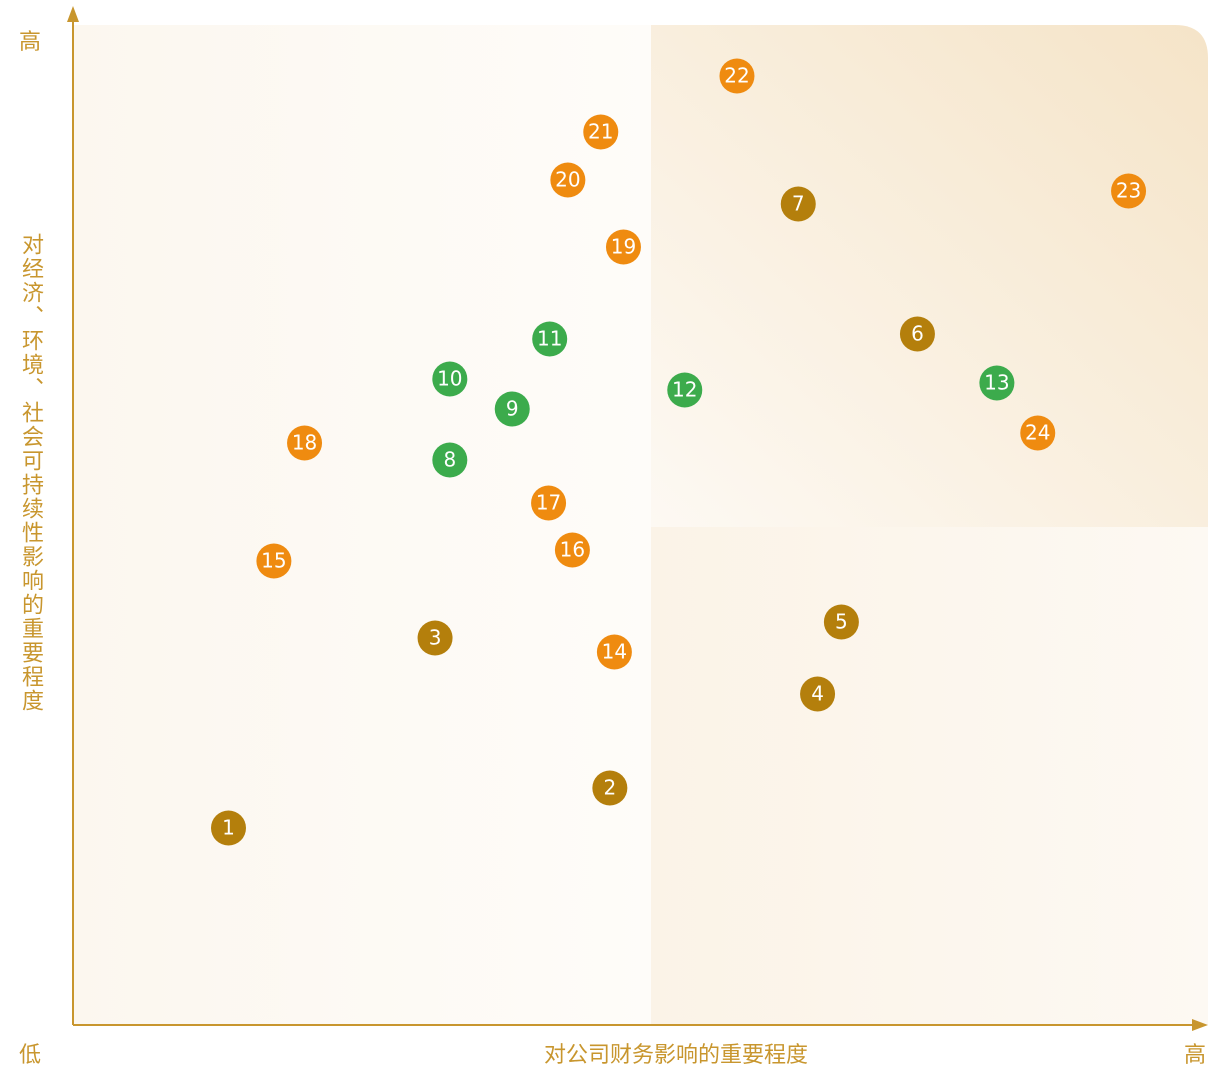 This screenshot has width=1208, height=1072. I want to click on point-label: 8, so click(449, 460).